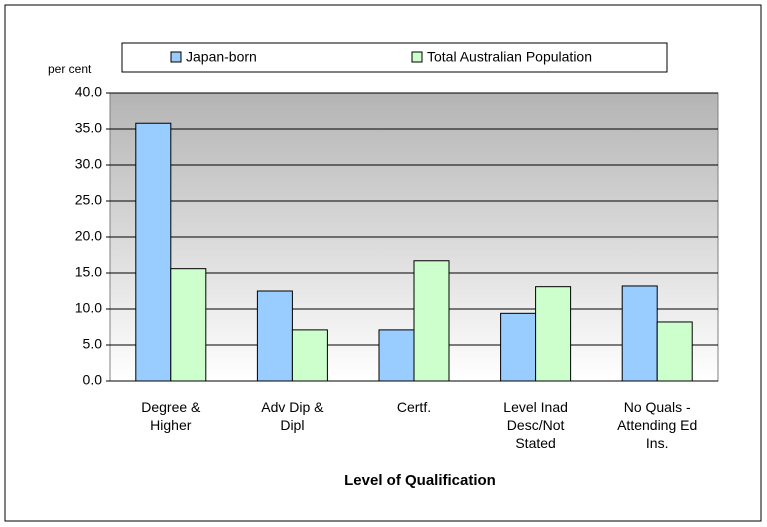 The width and height of the screenshot is (767, 527). What do you see at coordinates (88, 308) in the screenshot?
I see `y-tick-label: 10.0` at bounding box center [88, 308].